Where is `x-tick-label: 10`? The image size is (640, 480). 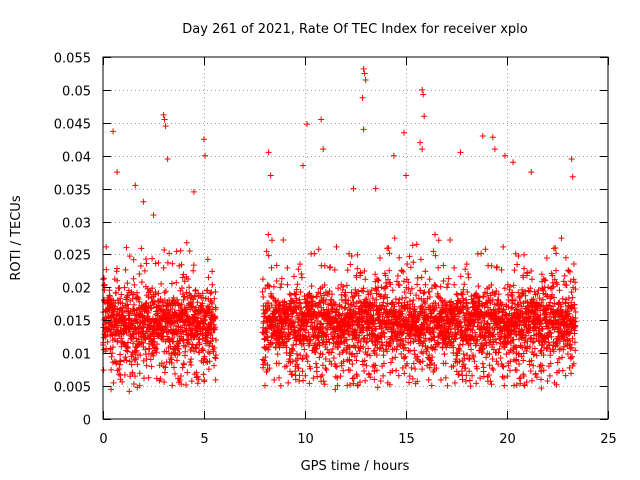 x-tick-label: 10 is located at coordinates (305, 439).